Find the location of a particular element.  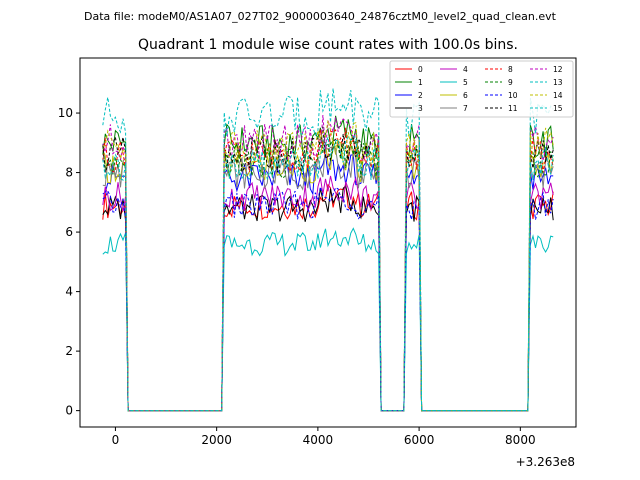

y-tick-label: 0 is located at coordinates (69, 411).